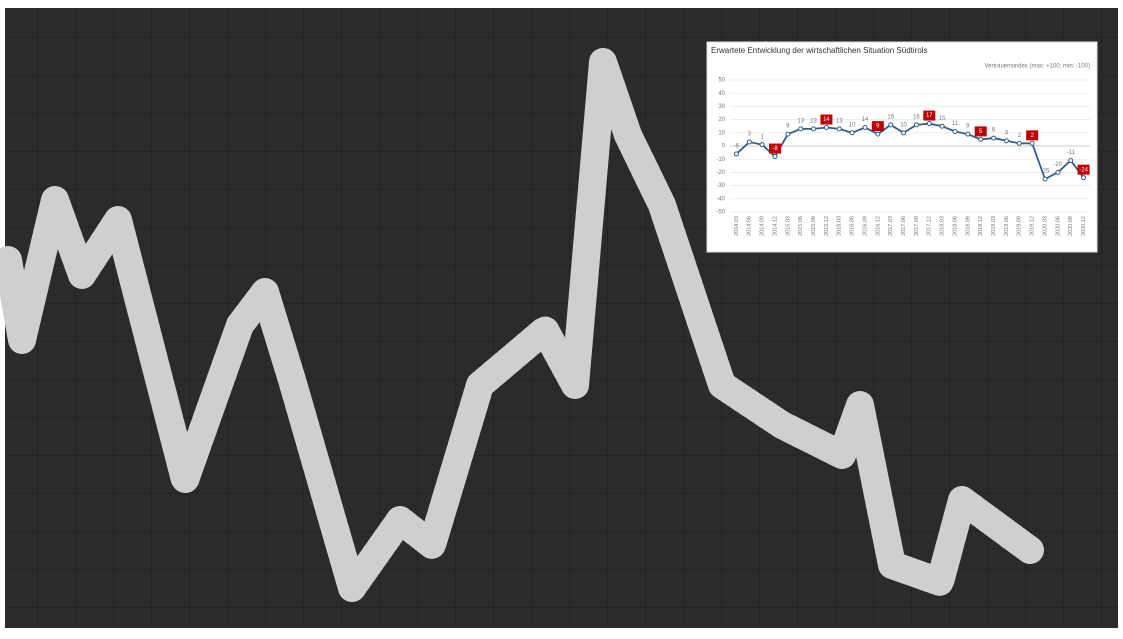  What do you see at coordinates (1045, 172) in the screenshot?
I see `data-label: -25` at bounding box center [1045, 172].